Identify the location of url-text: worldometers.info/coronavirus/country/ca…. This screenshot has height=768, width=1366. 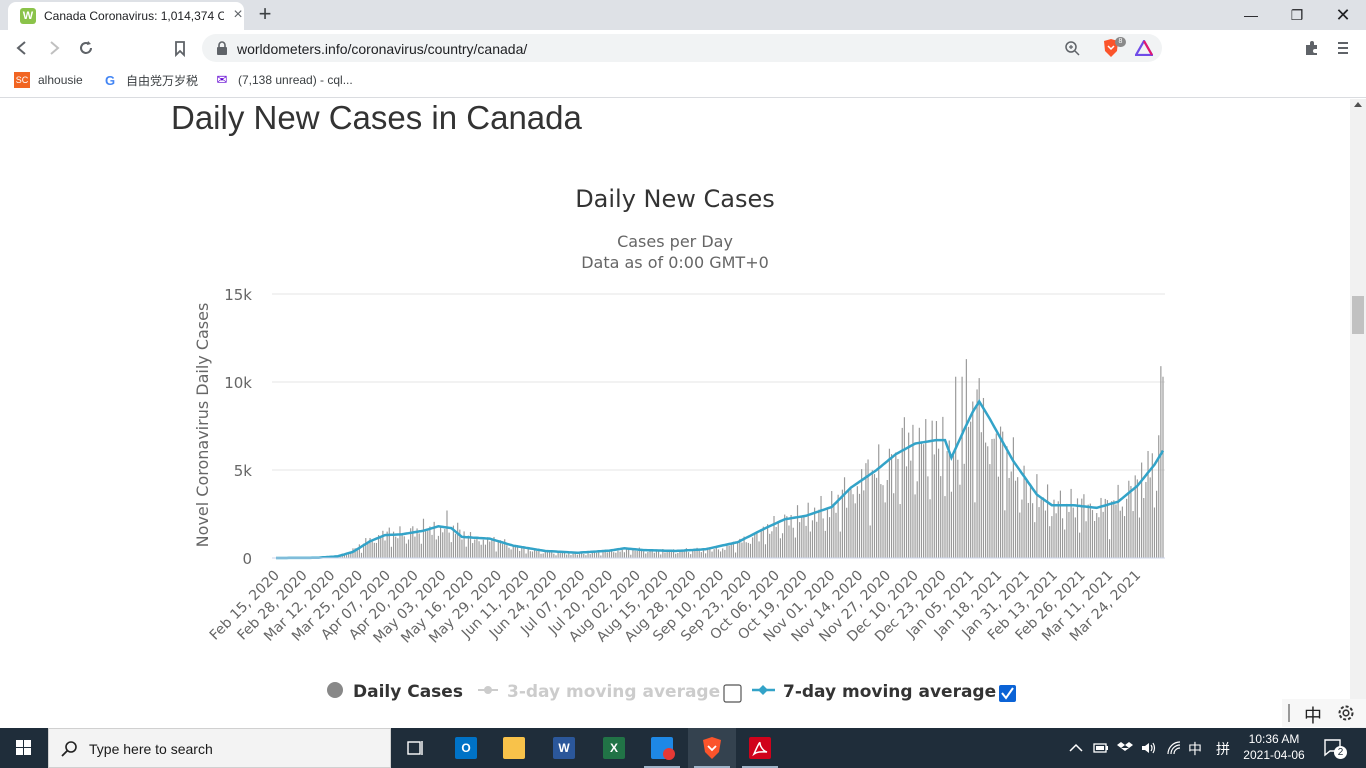
(382, 49).